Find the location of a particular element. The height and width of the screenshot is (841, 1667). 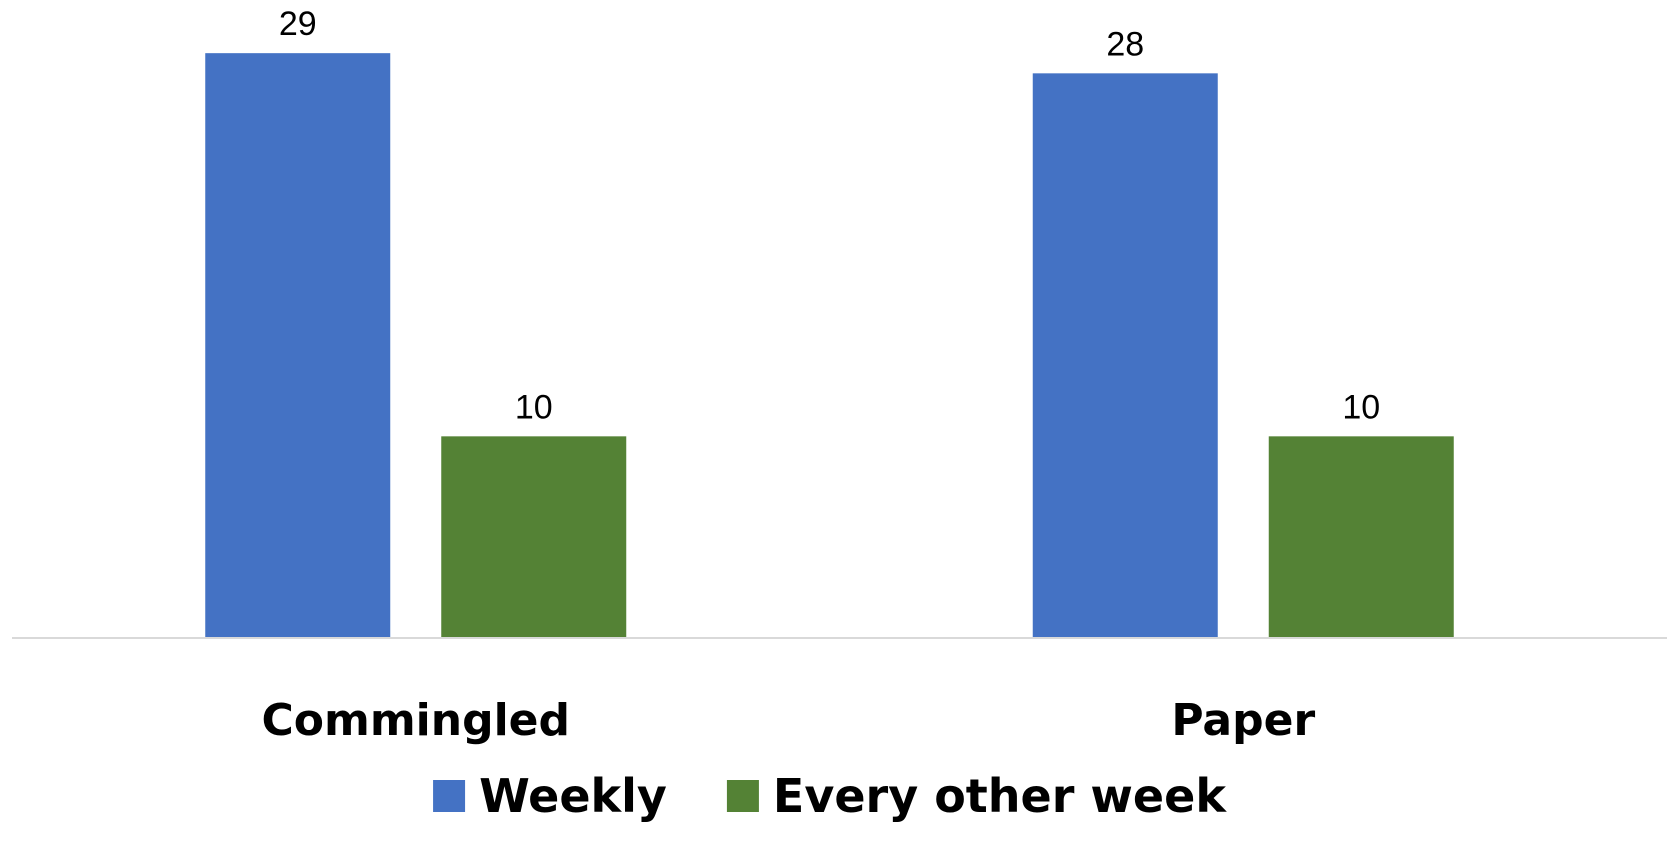

bar-paper-weekly is located at coordinates (1125, 356).